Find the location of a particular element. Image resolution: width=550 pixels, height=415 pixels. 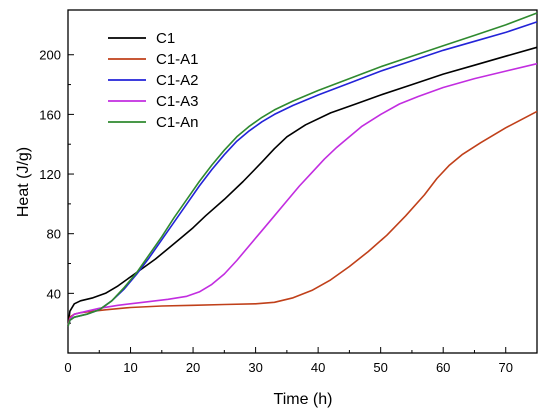

y-axis-title: Heat (J/g) is located at coordinates (23, 182).